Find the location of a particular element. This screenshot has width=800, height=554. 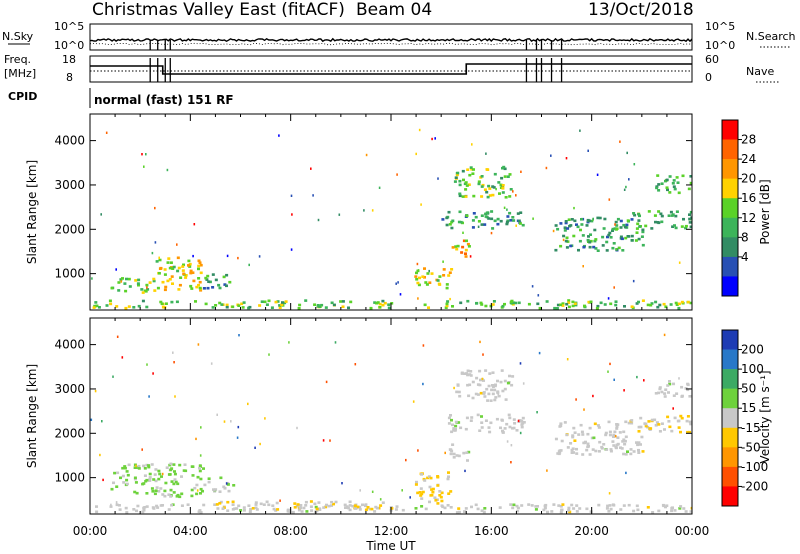

nsearch-line is located at coordinates (391, 44).